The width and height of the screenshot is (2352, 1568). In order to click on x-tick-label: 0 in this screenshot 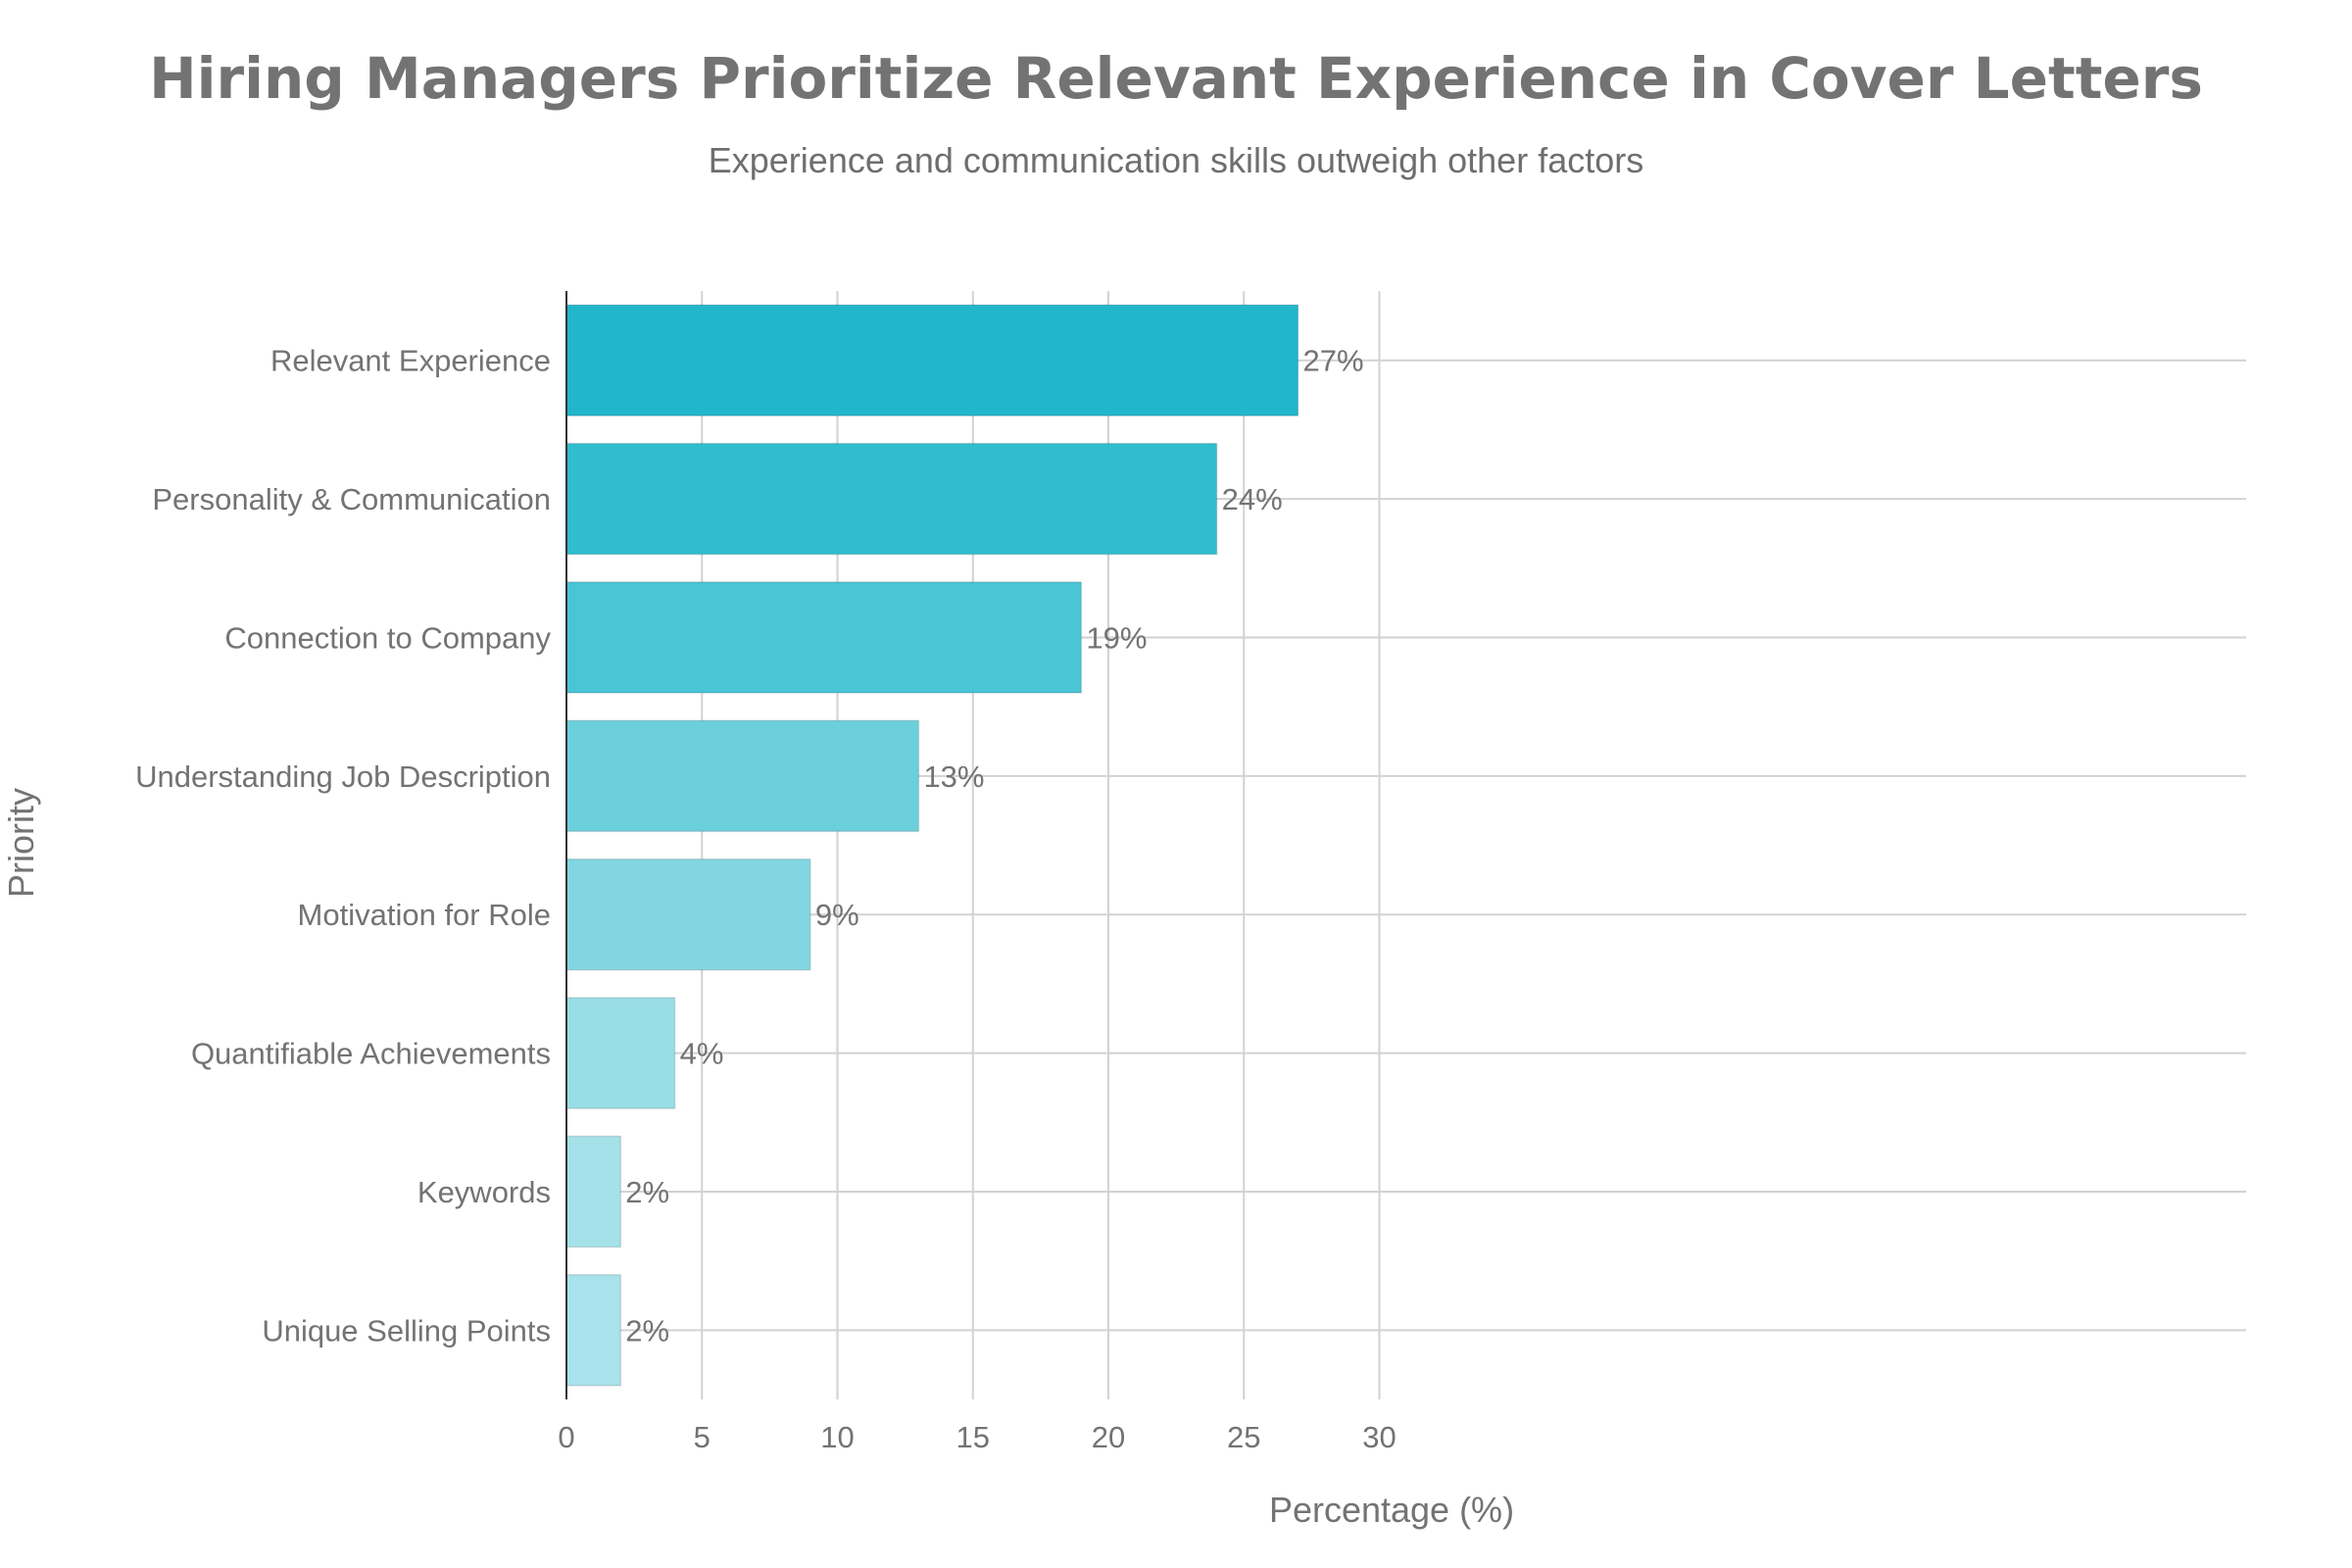, I will do `click(566, 1437)`.